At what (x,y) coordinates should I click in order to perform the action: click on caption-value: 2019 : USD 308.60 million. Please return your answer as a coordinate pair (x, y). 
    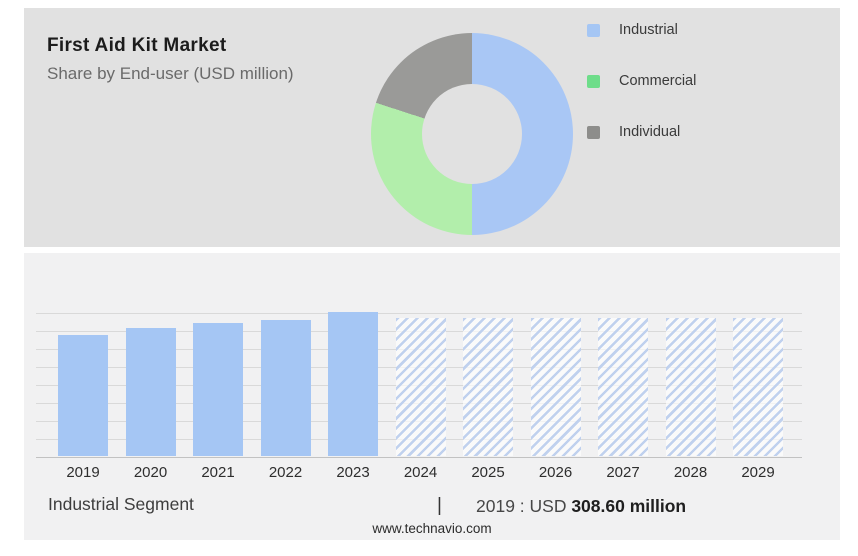
    Looking at the image, I should click on (581, 506).